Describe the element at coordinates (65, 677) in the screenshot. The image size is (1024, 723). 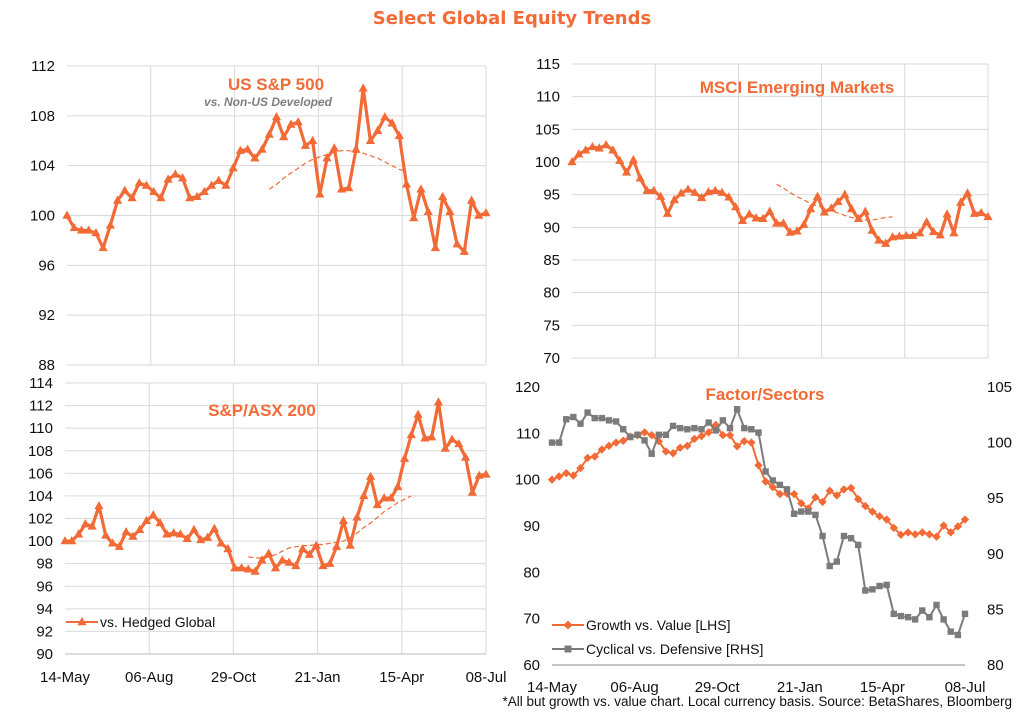
I see `x-tick-label: 14-May` at that location.